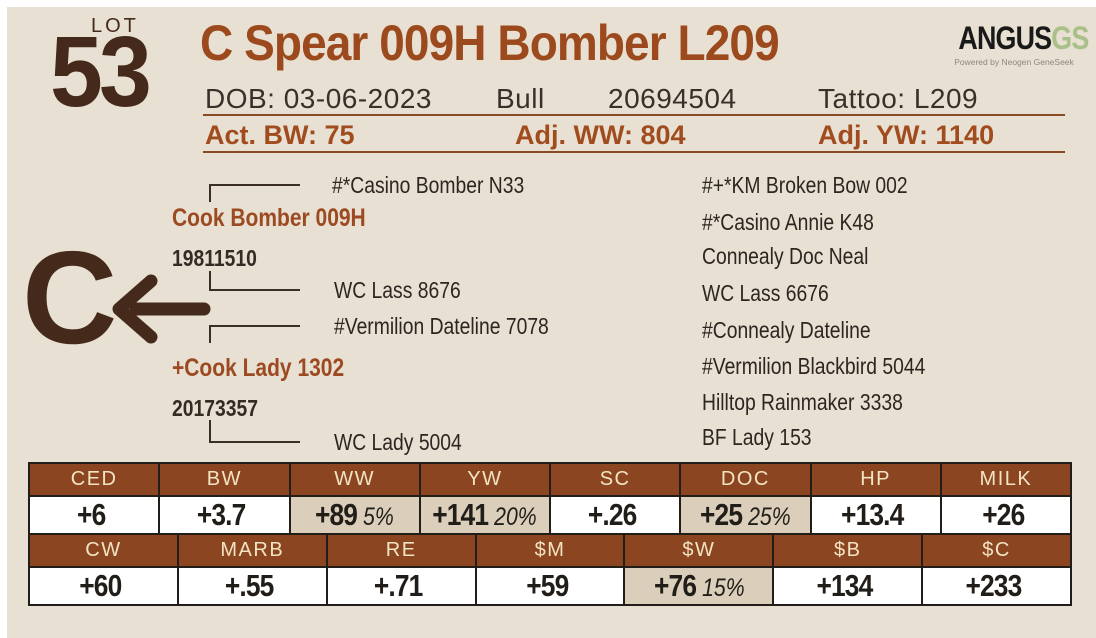 This screenshot has width=1096, height=638. What do you see at coordinates (318, 98) in the screenshot?
I see `dob-value: DOB: 03-06-2023` at bounding box center [318, 98].